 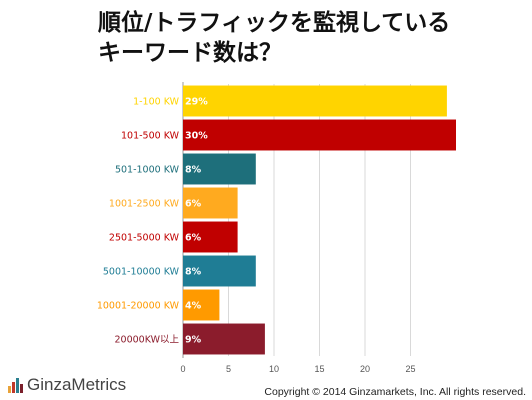 I want to click on data-label: 30%, so click(x=196, y=136).